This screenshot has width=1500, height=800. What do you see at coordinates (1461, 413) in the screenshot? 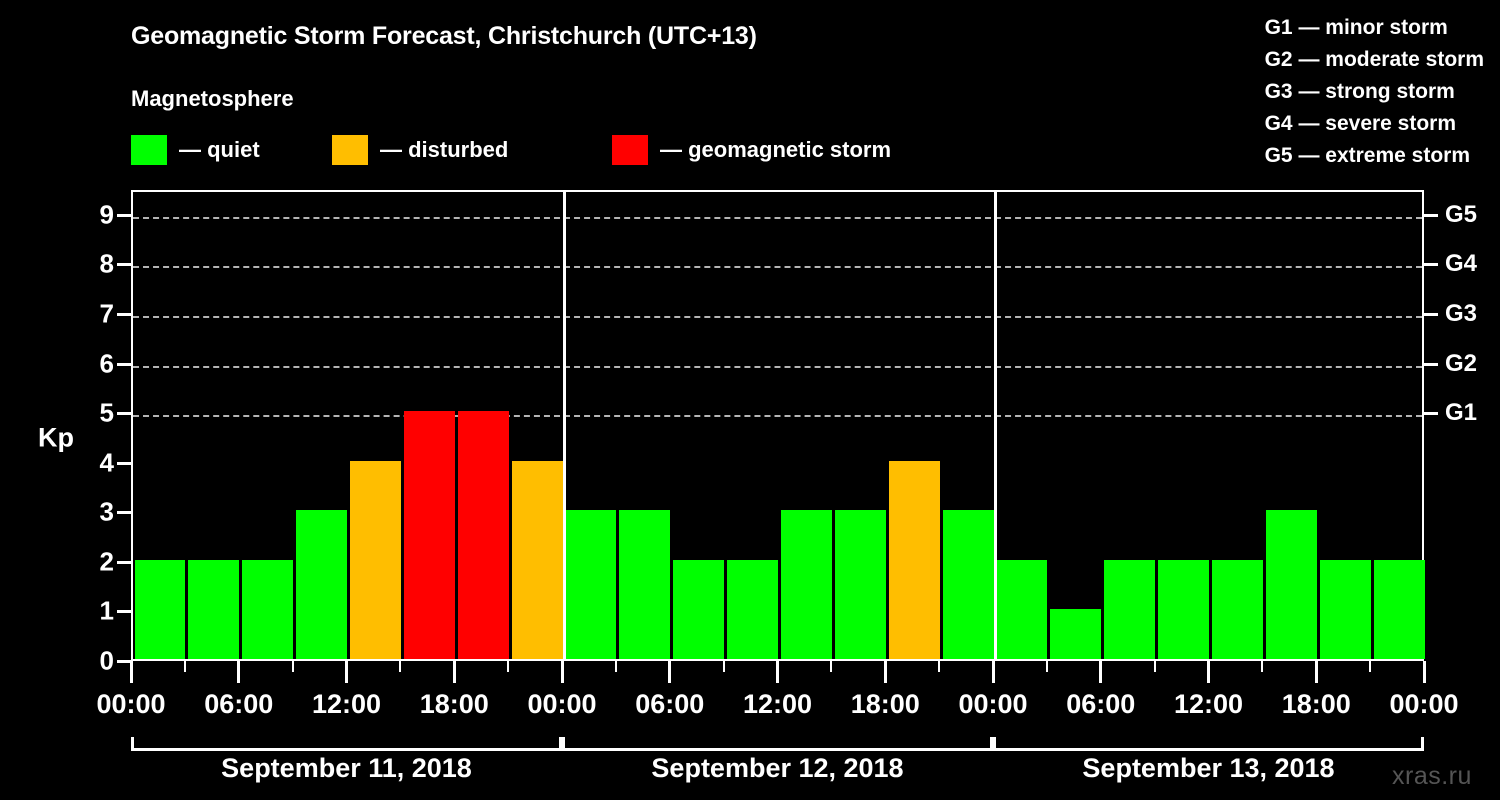
I see `g-scale-label-g1: G1` at bounding box center [1461, 413].